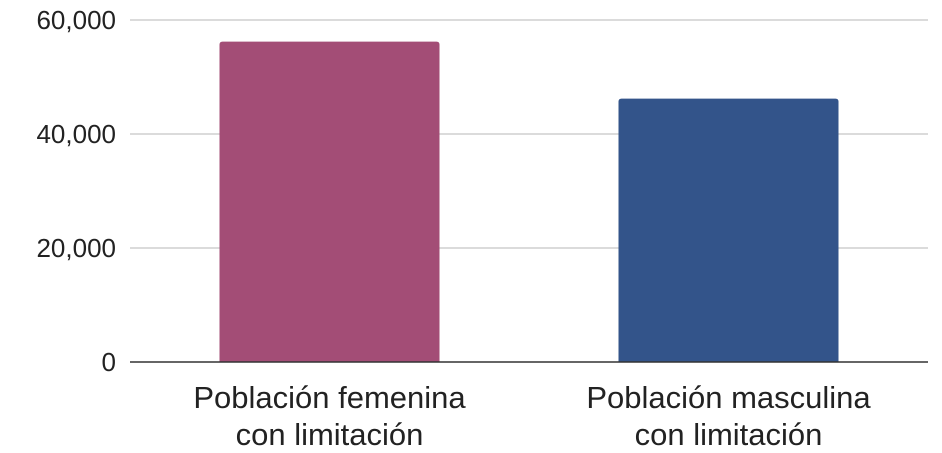 Image resolution: width=942 pixels, height=453 pixels. I want to click on y-tick-label: 40,000, so click(76, 134).